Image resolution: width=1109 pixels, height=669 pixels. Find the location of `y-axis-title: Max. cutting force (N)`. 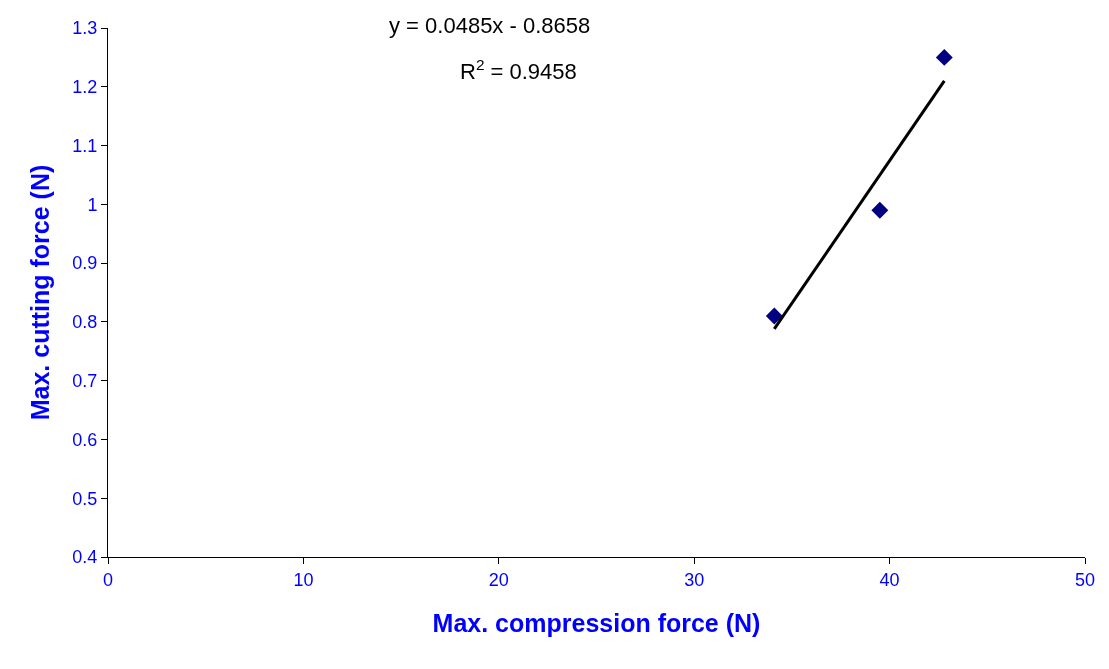

y-axis-title: Max. cutting force (N) is located at coordinates (40, 292).